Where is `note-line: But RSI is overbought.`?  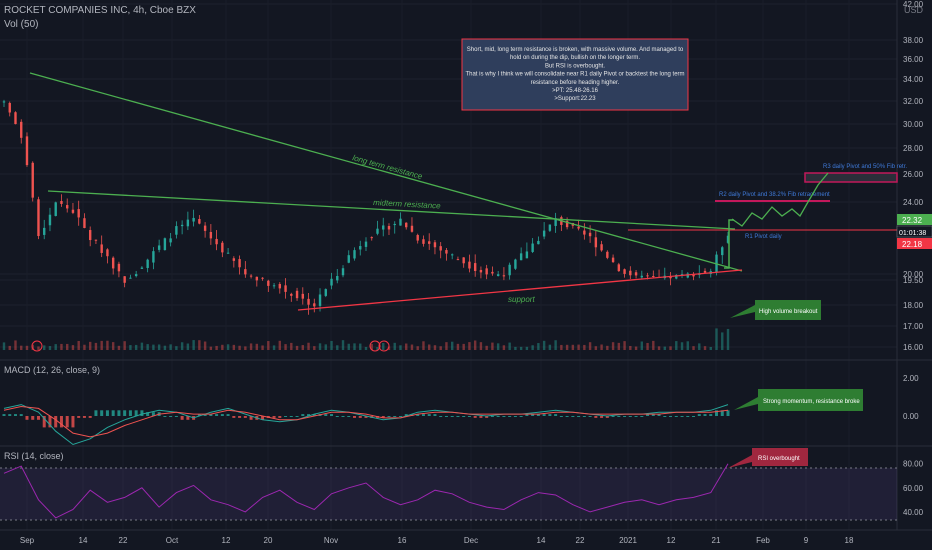
note-line: But RSI is overbought. is located at coordinates (575, 66).